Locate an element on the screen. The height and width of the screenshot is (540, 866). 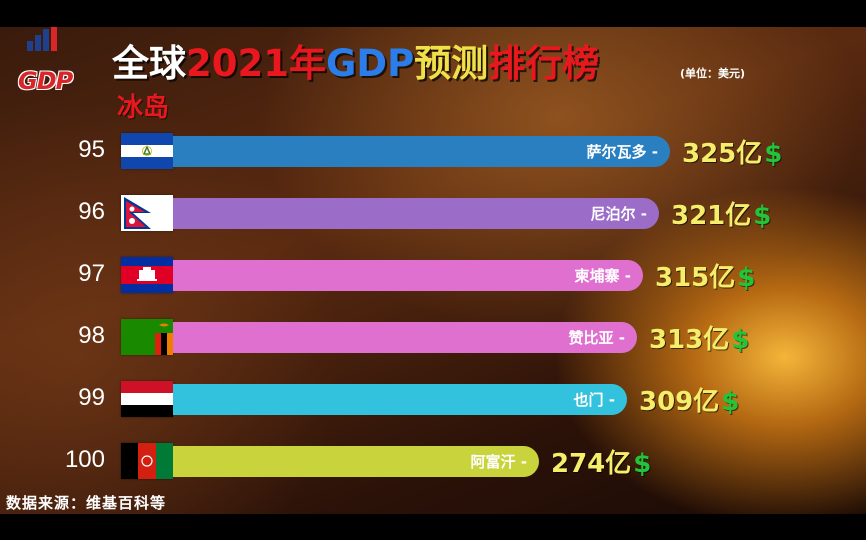
bar: 萨尔瓦多 - is located at coordinates (421, 151).